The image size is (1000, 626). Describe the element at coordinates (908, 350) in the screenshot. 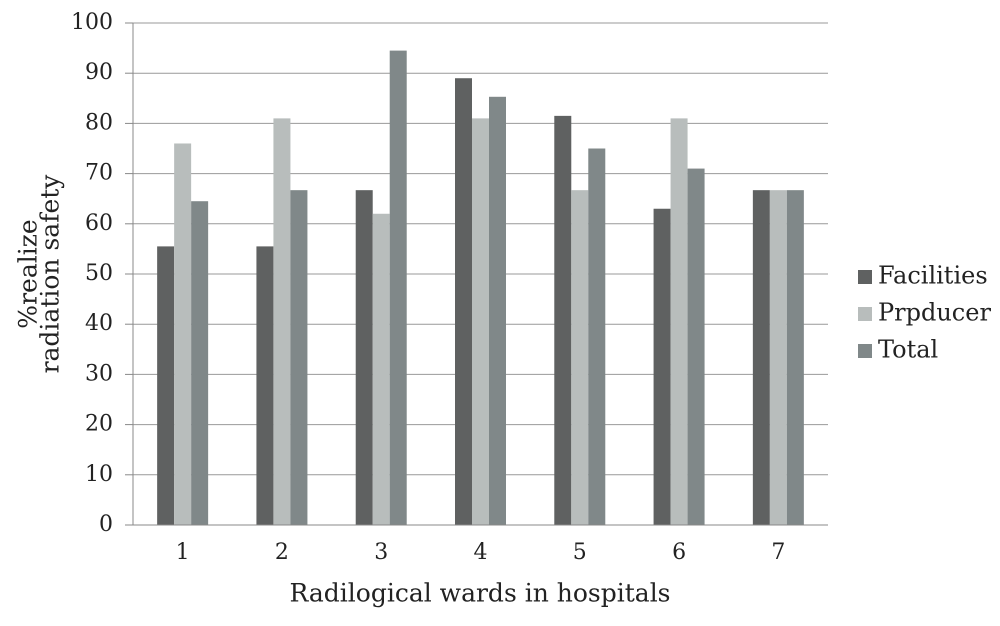

I see `legend-label: Total` at that location.